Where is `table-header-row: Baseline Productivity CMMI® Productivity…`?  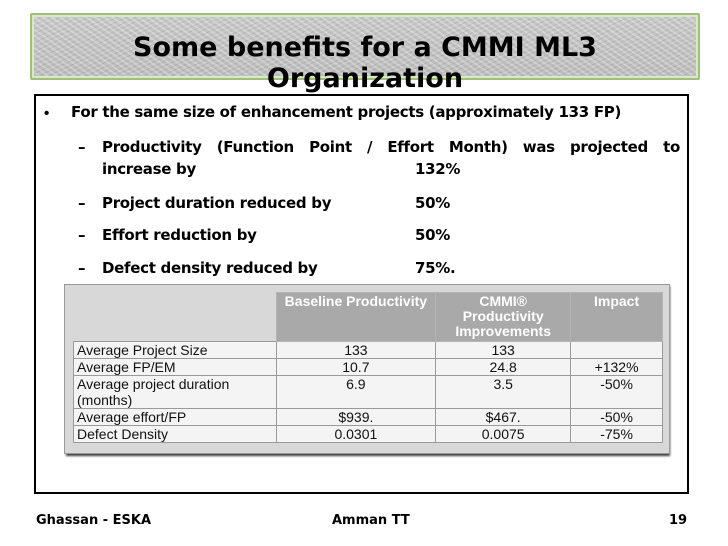
table-header-row: Baseline Productivity CMMI® Productivity… is located at coordinates (368, 317).